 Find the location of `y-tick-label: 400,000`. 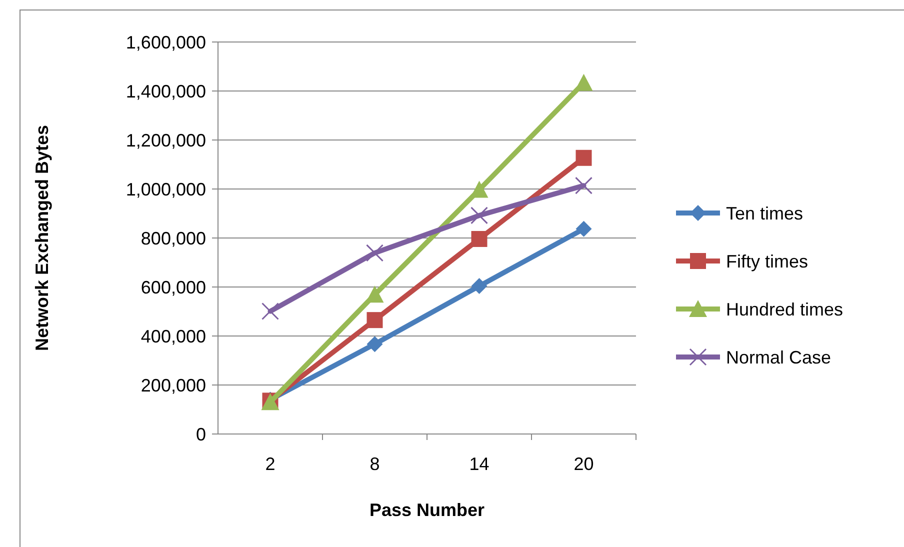

y-tick-label: 400,000 is located at coordinates (173, 336).